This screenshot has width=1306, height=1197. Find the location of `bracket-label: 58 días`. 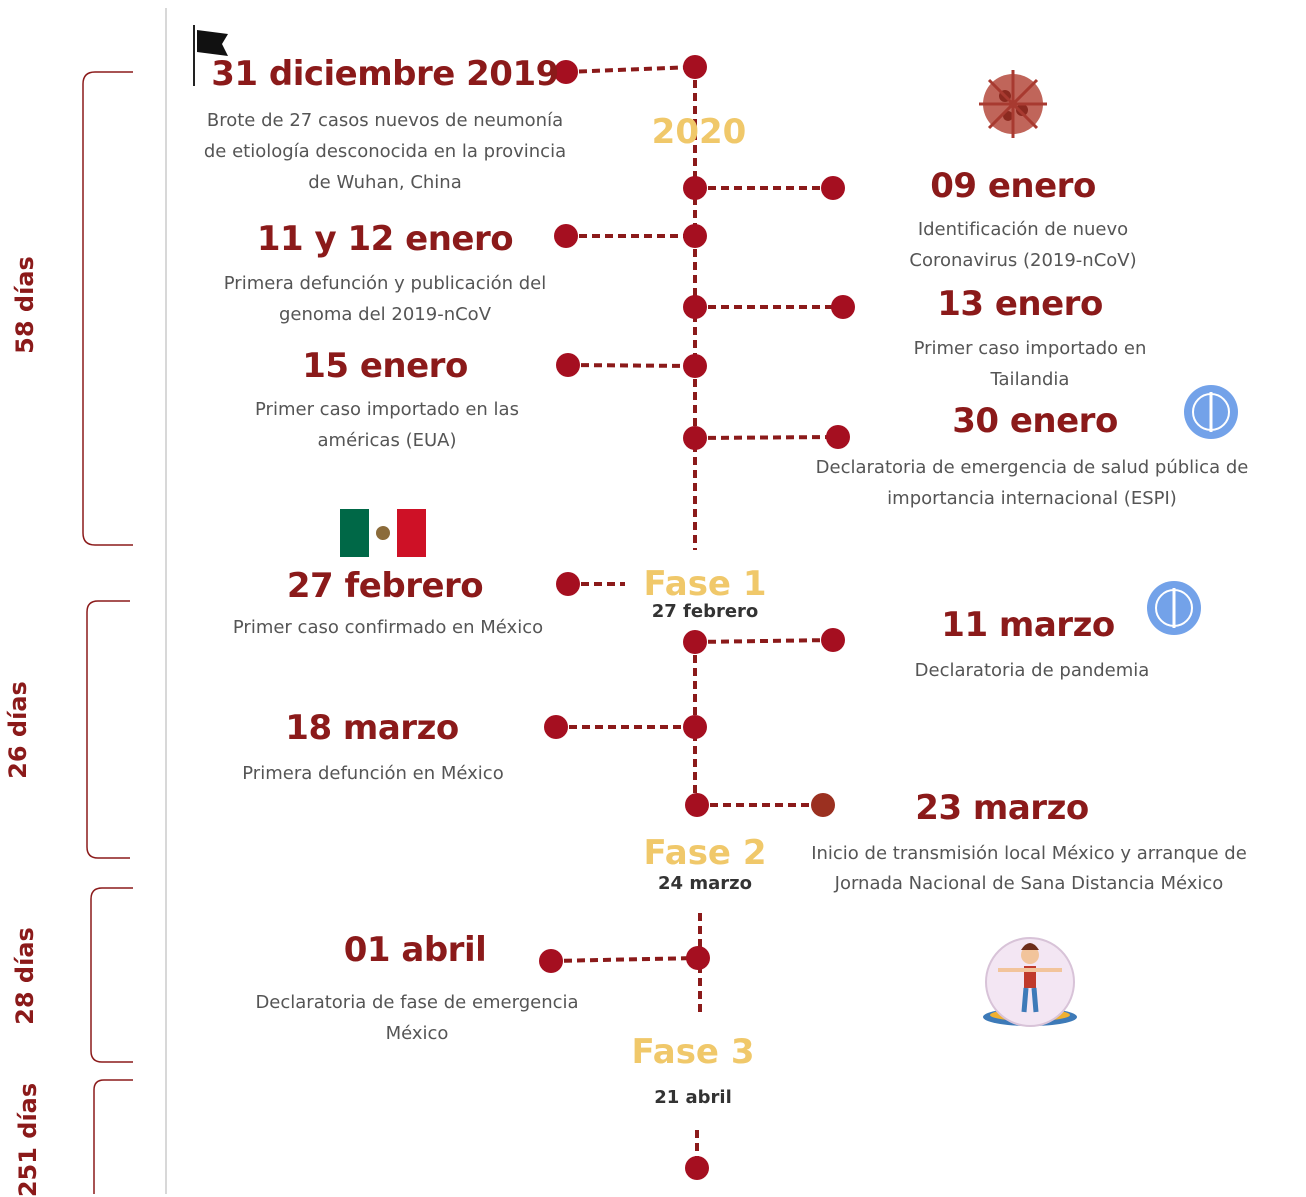

bracket-label: 58 días is located at coordinates (25, 305).